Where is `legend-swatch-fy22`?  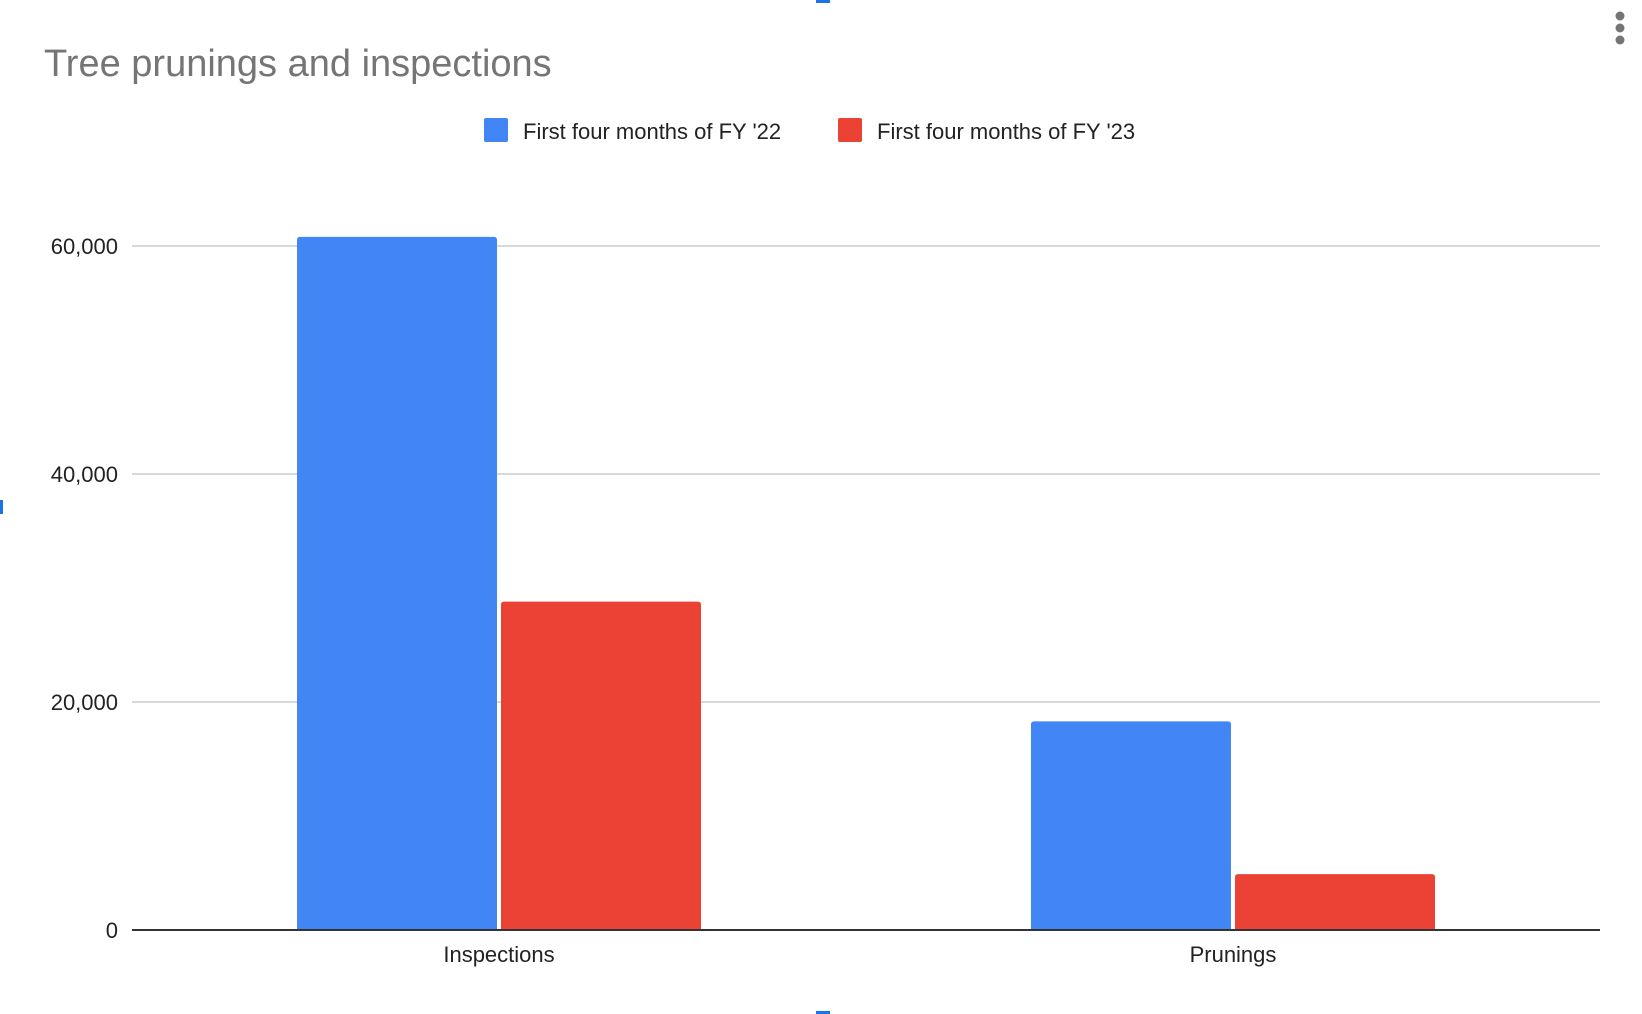
legend-swatch-fy22 is located at coordinates (496, 130).